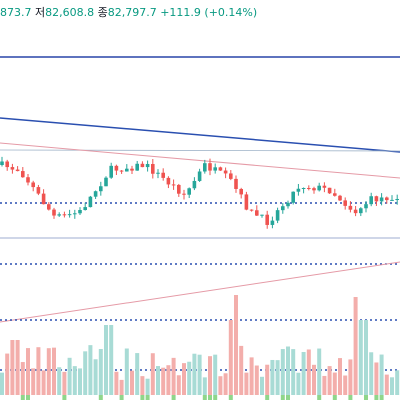  Describe the element at coordinates (209, 12) in the screenshot. I see `header-value: +111.9 (+0.14%)` at that location.